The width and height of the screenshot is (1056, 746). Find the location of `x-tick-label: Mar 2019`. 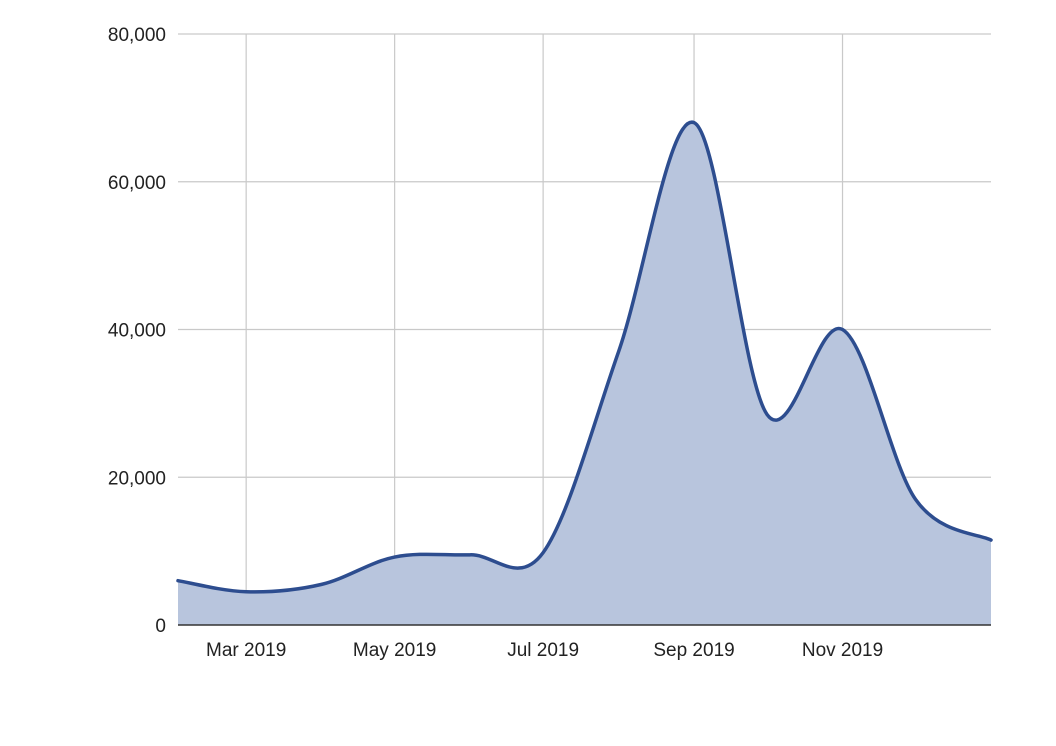

x-tick-label: Mar 2019 is located at coordinates (246, 650).